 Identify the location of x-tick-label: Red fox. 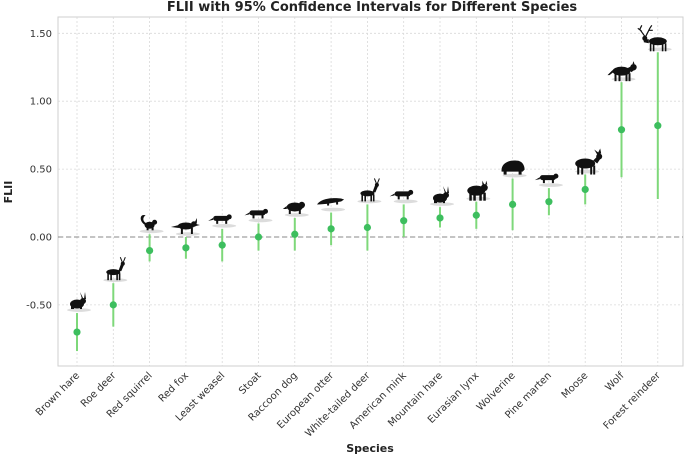
(174, 387).